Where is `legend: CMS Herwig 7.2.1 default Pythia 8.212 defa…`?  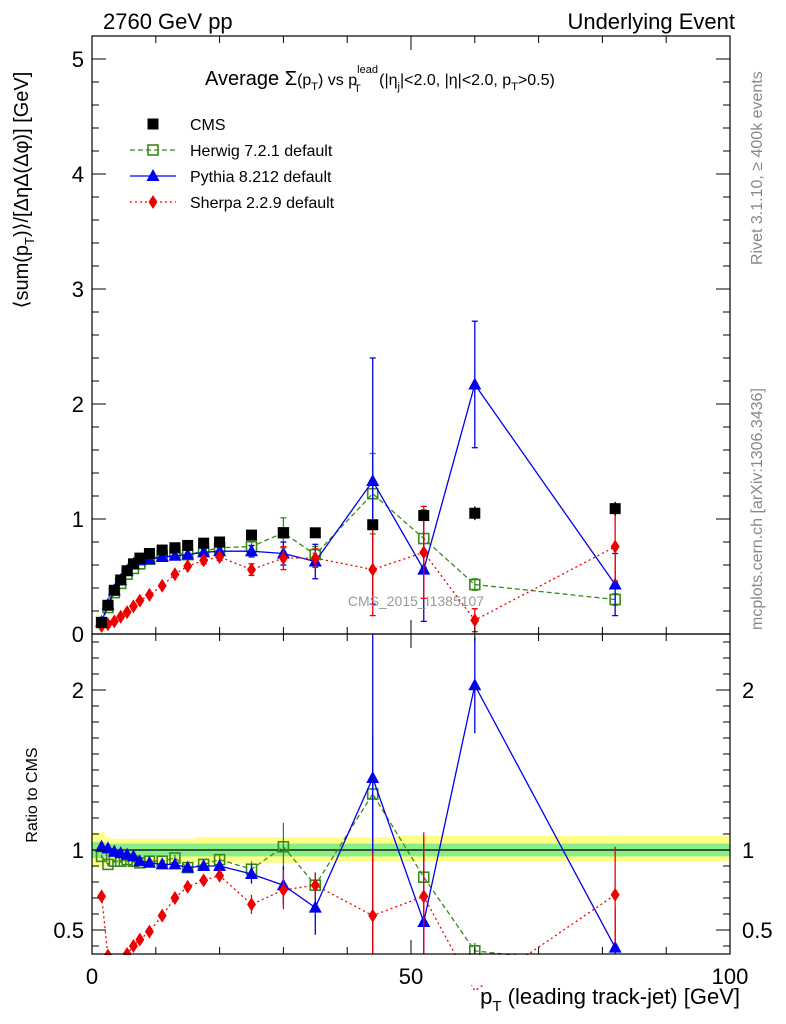
legend: CMS Herwig 7.2.1 default Pythia 8.212 defa… is located at coordinates (232, 164).